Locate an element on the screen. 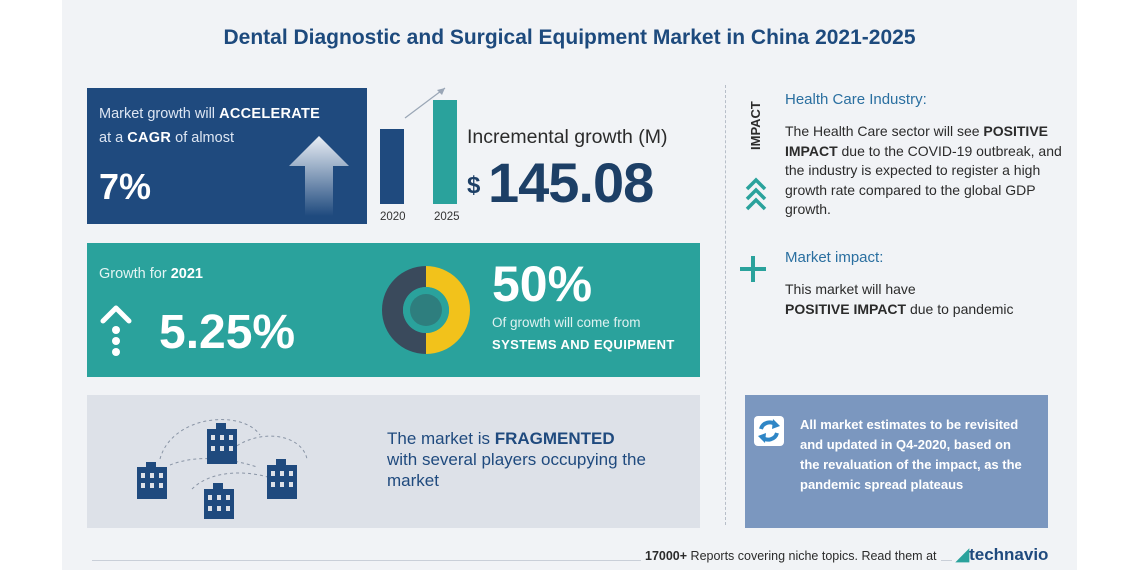  brand-name: technavio is located at coordinates (1009, 554).